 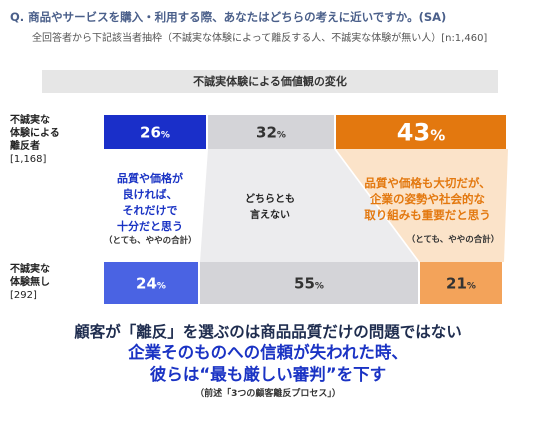 I want to click on annotation-social-note-wrap: （とても、ややの合計）, so click(x=453, y=240).